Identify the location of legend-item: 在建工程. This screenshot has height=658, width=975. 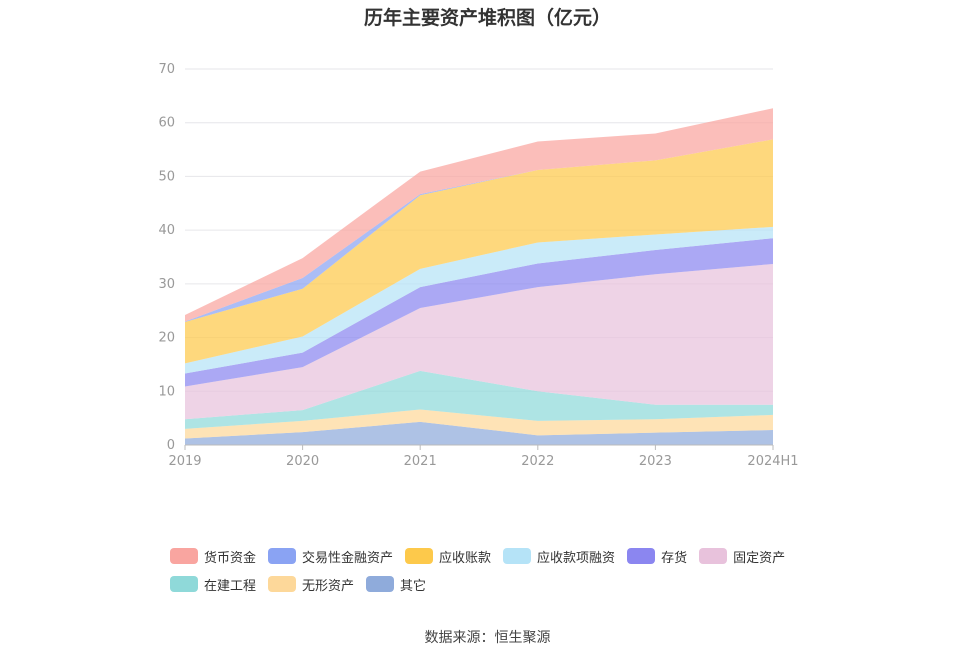
(213, 584).